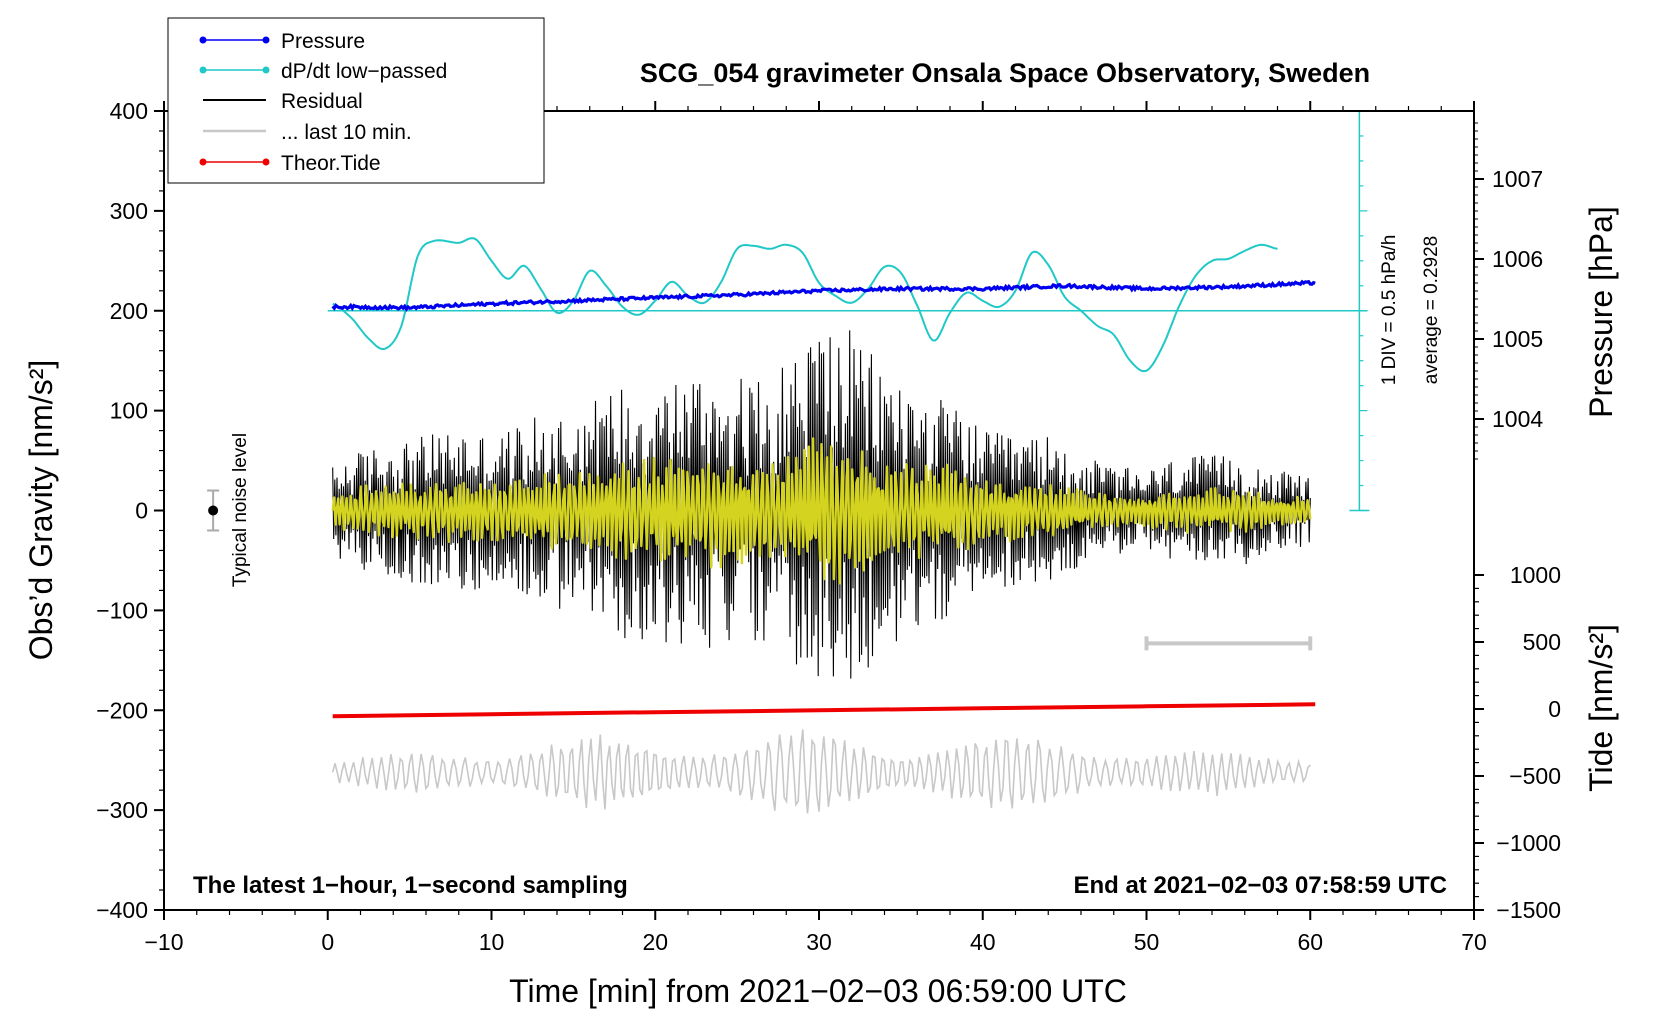 The height and width of the screenshot is (1020, 1660). Describe the element at coordinates (322, 101) in the screenshot. I see `legend-label-residual: Residual` at that location.